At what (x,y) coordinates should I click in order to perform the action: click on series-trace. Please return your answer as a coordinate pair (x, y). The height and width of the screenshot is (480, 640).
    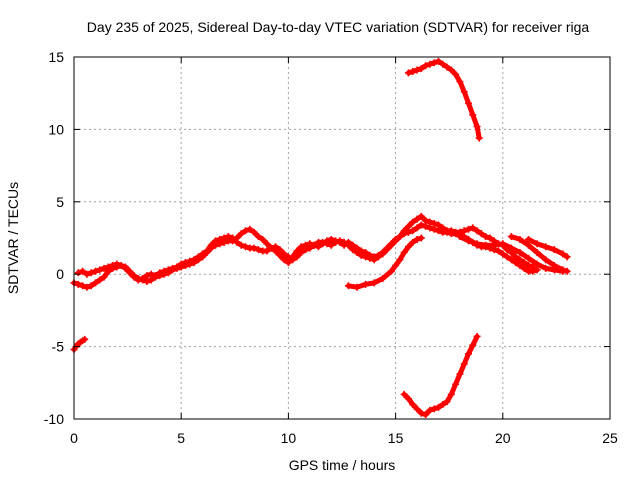
    Looking at the image, I should click on (444, 99).